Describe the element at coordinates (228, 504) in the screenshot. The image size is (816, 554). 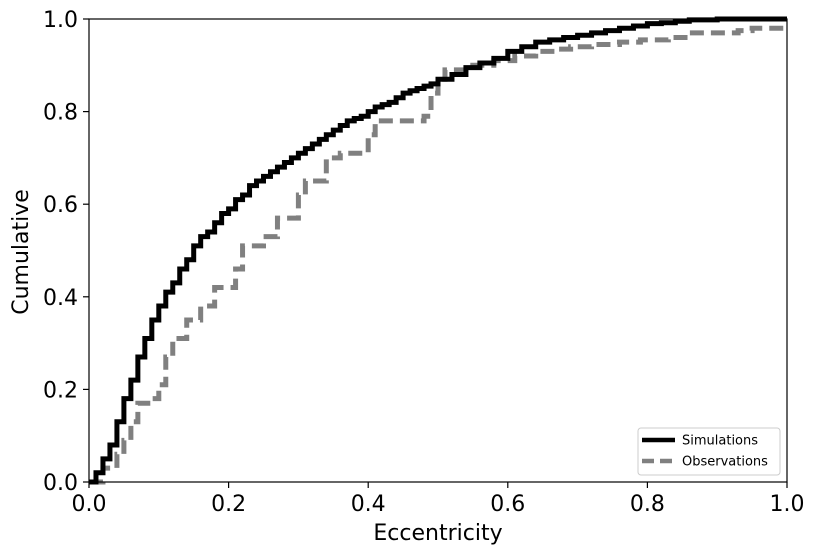
I see `x-tick-label: 0.2` at that location.